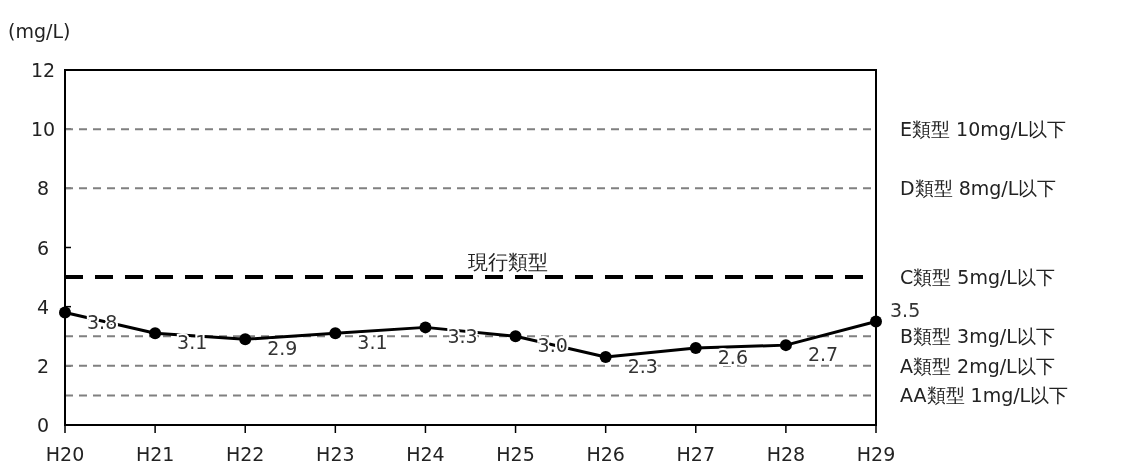 The height and width of the screenshot is (470, 1127). Describe the element at coordinates (978, 188) in the screenshot. I see `ref-line-label: D類型 8mg/L以下` at that location.